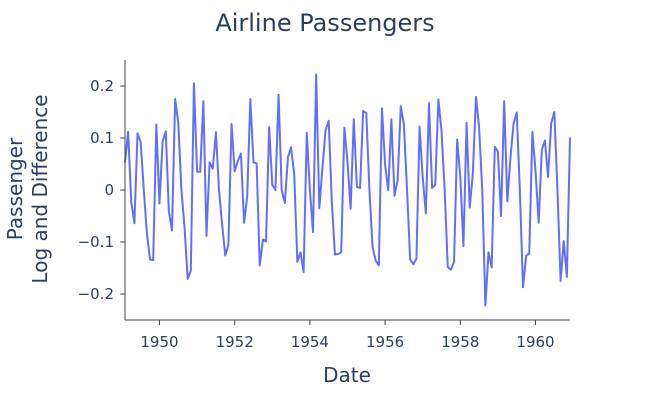 The height and width of the screenshot is (400, 650). Describe the element at coordinates (324, 23) in the screenshot. I see `chart-title: Airline Passengers` at that location.